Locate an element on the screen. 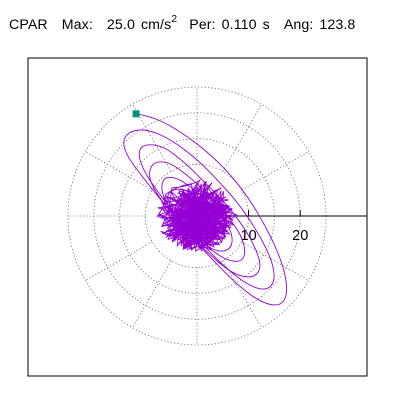 The height and width of the screenshot is (400, 400). period-value: 0.110 is located at coordinates (239, 25).